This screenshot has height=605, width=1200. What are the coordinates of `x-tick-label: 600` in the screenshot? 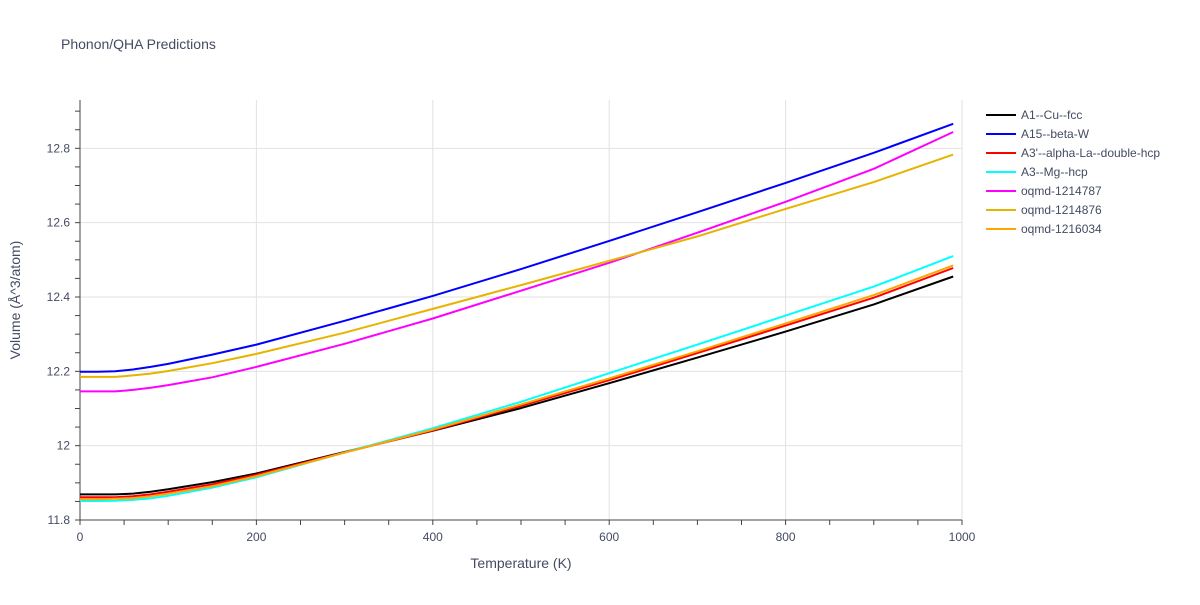 It's located at (609, 537).